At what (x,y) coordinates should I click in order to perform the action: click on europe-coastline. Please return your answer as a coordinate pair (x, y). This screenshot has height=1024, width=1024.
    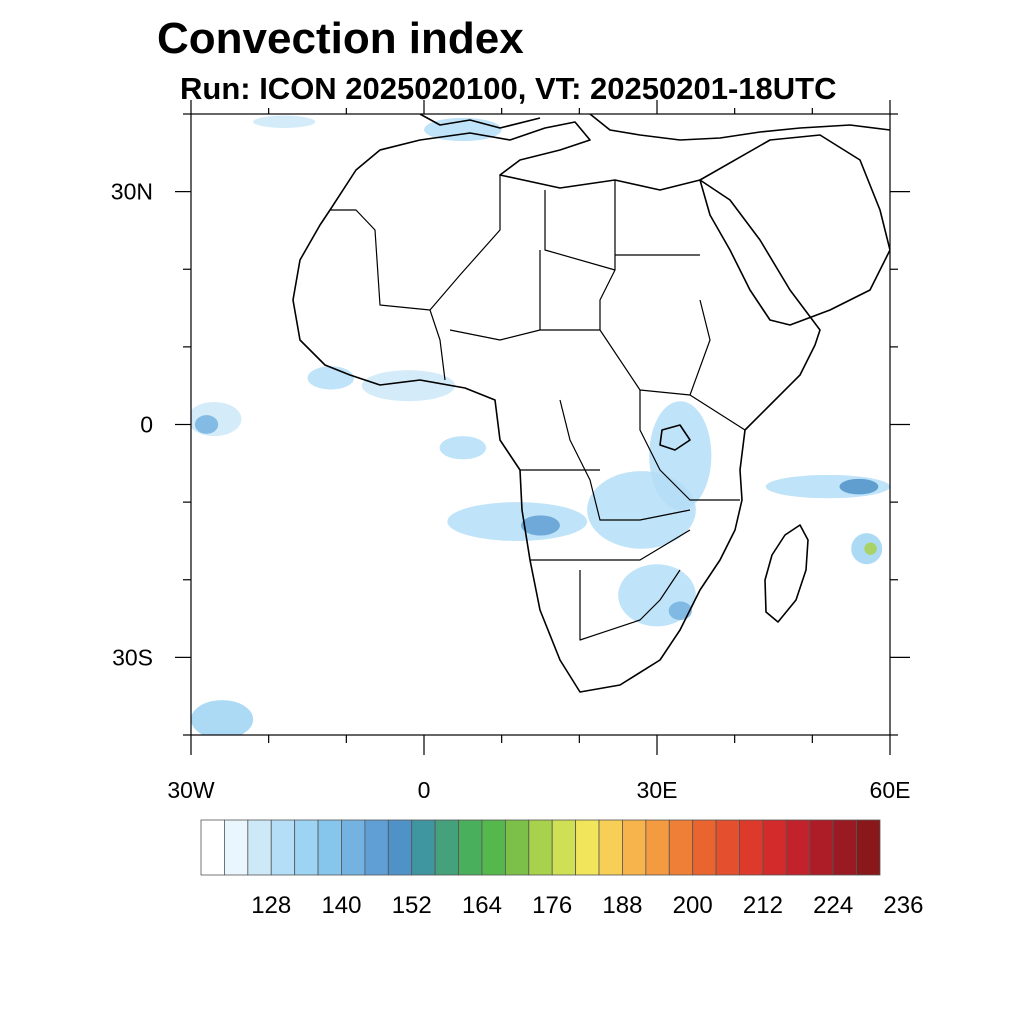
    Looking at the image, I should click on (654, 127).